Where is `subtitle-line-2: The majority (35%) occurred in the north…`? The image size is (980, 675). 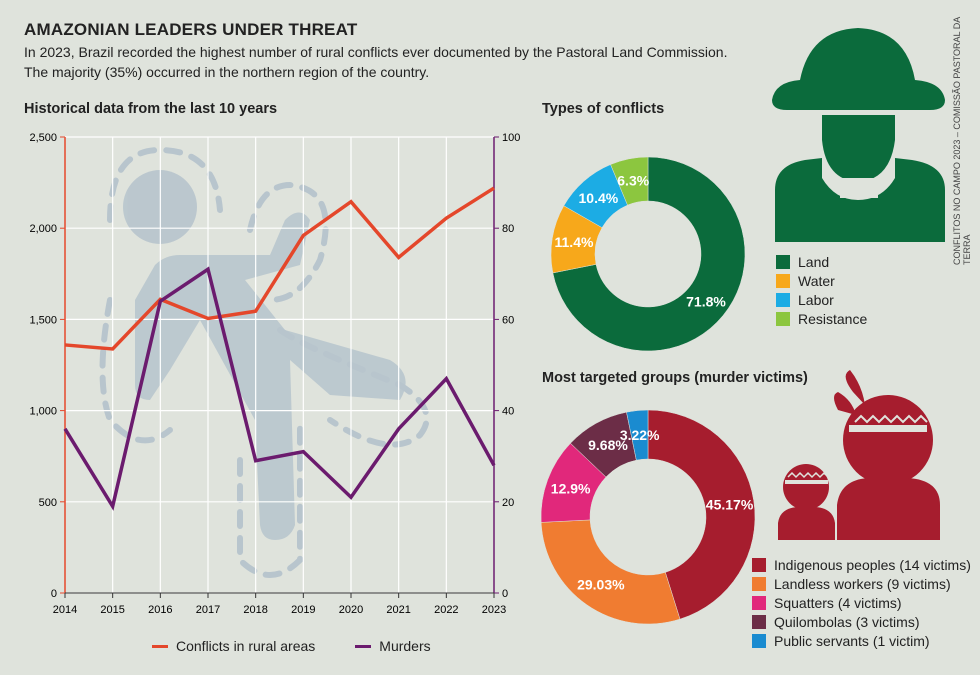 subtitle-line-2: The majority (35%) occurred in the north… is located at coordinates (227, 72).